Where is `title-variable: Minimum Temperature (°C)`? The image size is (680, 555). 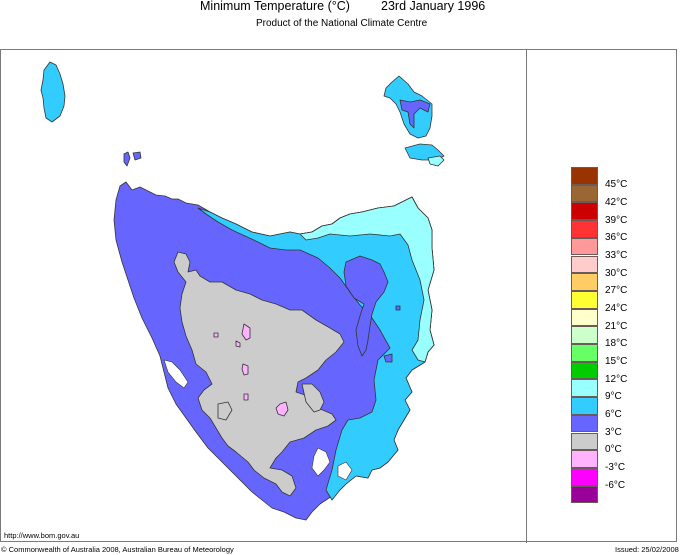 title-variable: Minimum Temperature (°C) is located at coordinates (275, 6).